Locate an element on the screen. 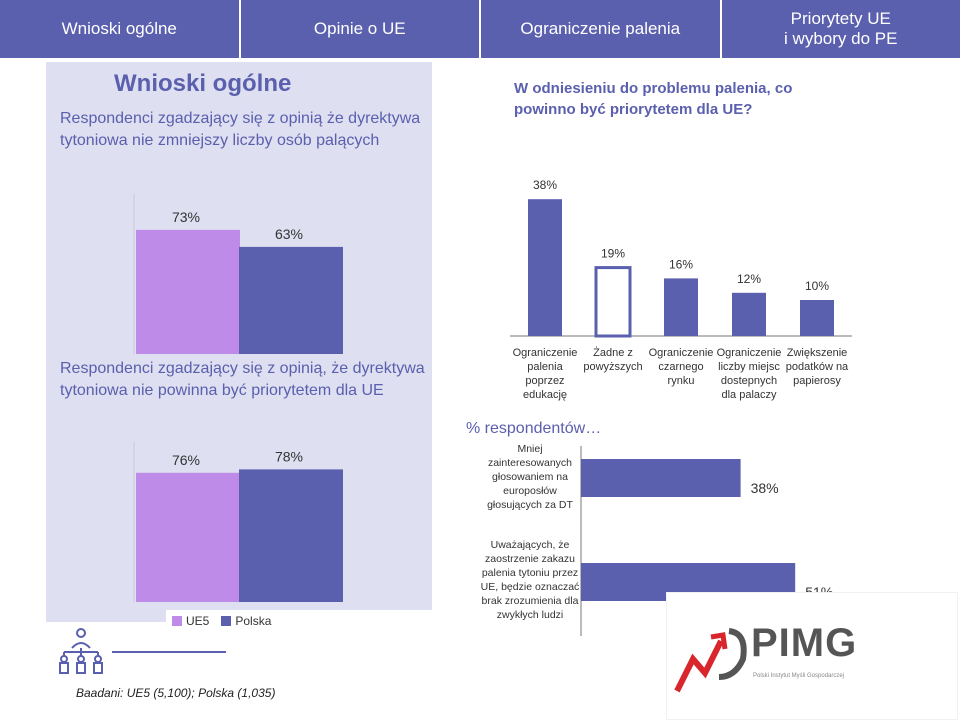  logo-mark-icon is located at coordinates (710, 660).